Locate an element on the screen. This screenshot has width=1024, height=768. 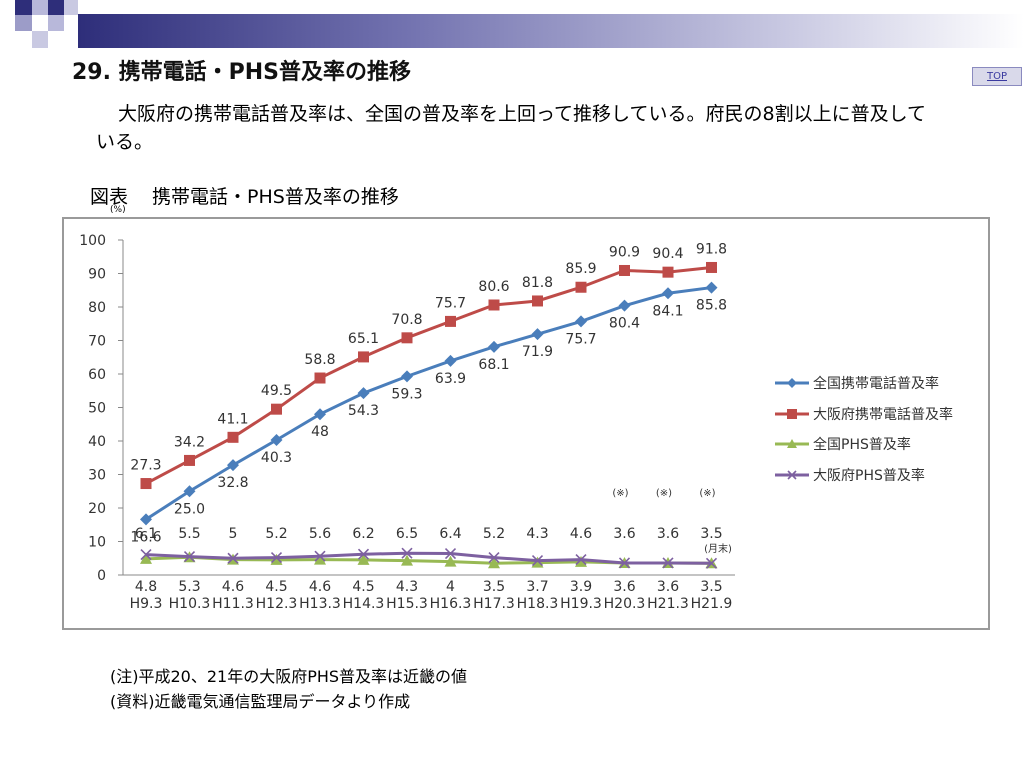
data-label: 4 is located at coordinates (450, 587).